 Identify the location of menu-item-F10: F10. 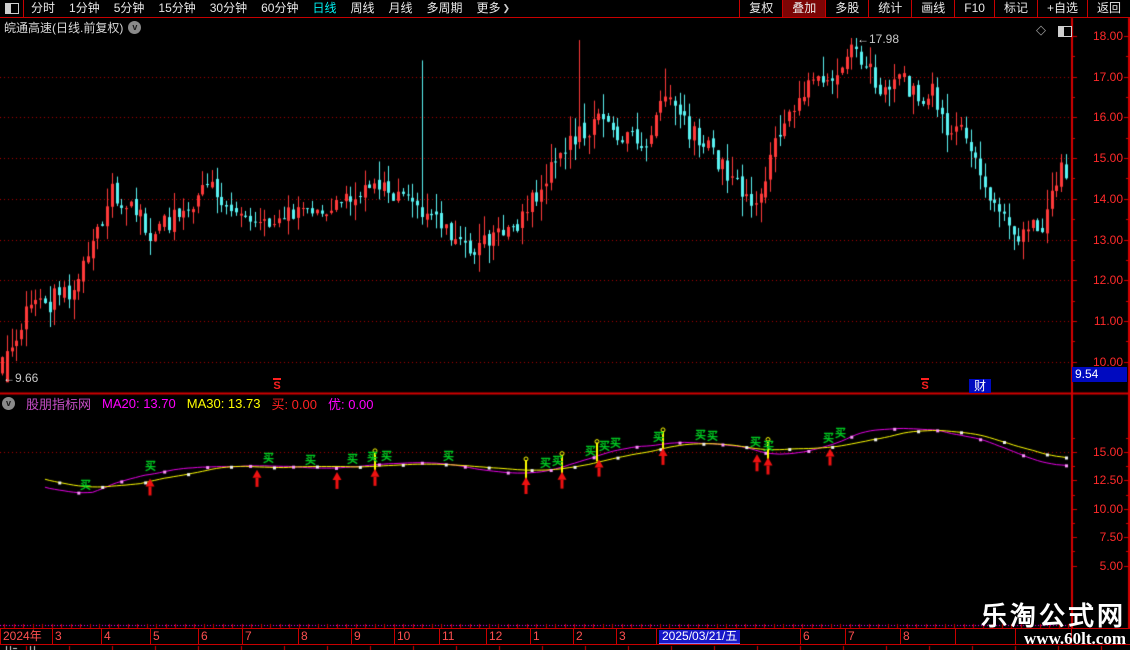
(974, 8).